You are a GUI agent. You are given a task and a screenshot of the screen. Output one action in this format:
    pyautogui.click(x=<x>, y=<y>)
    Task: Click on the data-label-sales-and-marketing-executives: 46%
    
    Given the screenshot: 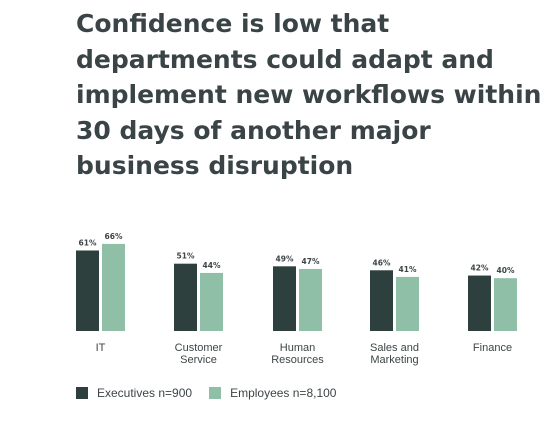 What is the action you would take?
    pyautogui.click(x=382, y=262)
    